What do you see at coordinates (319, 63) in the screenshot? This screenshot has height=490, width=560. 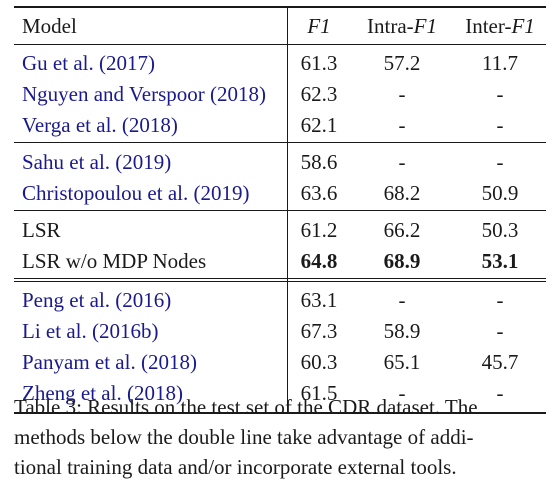 I see `f1-cell: 61.3` at bounding box center [319, 63].